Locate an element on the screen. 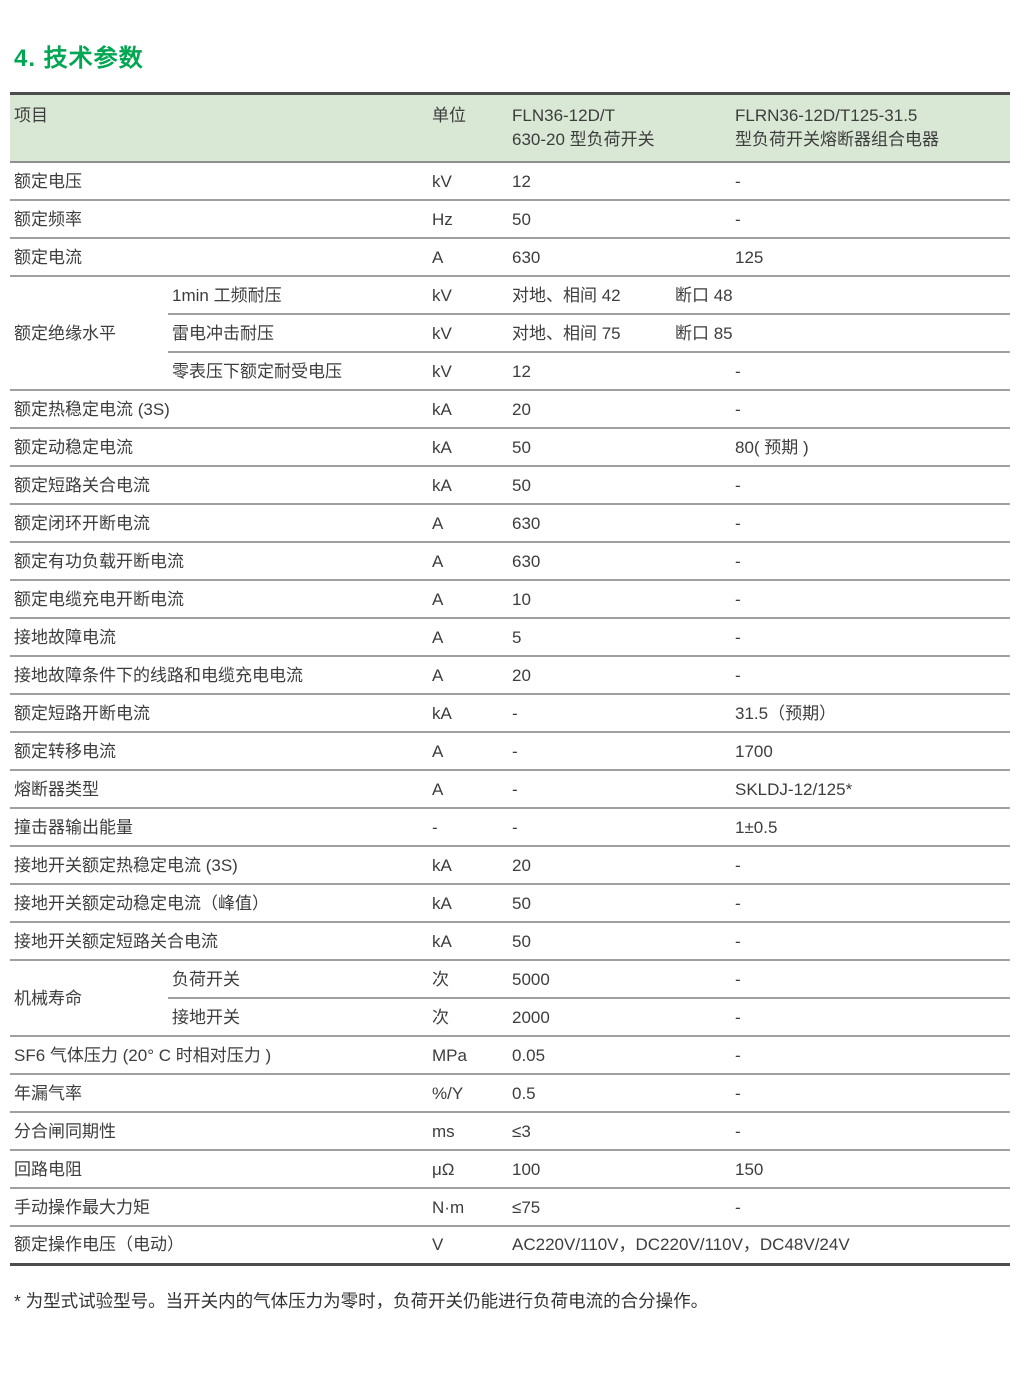 This screenshot has width=1024, height=1384. row-value-1: 100 is located at coordinates (619, 1168).